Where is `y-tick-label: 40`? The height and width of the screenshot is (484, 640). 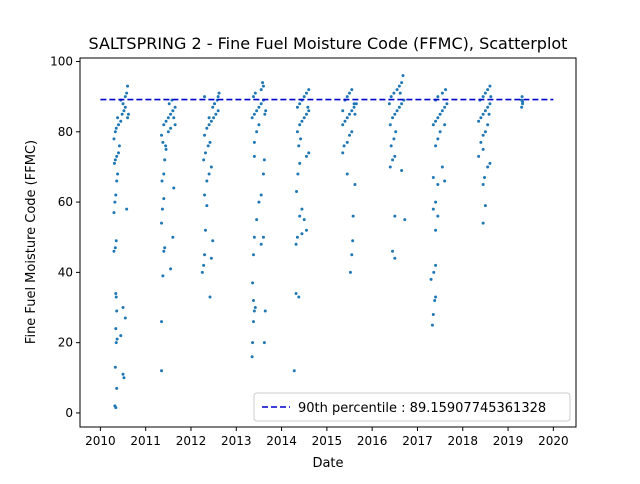
y-tick-label: 40 is located at coordinates (65, 272).